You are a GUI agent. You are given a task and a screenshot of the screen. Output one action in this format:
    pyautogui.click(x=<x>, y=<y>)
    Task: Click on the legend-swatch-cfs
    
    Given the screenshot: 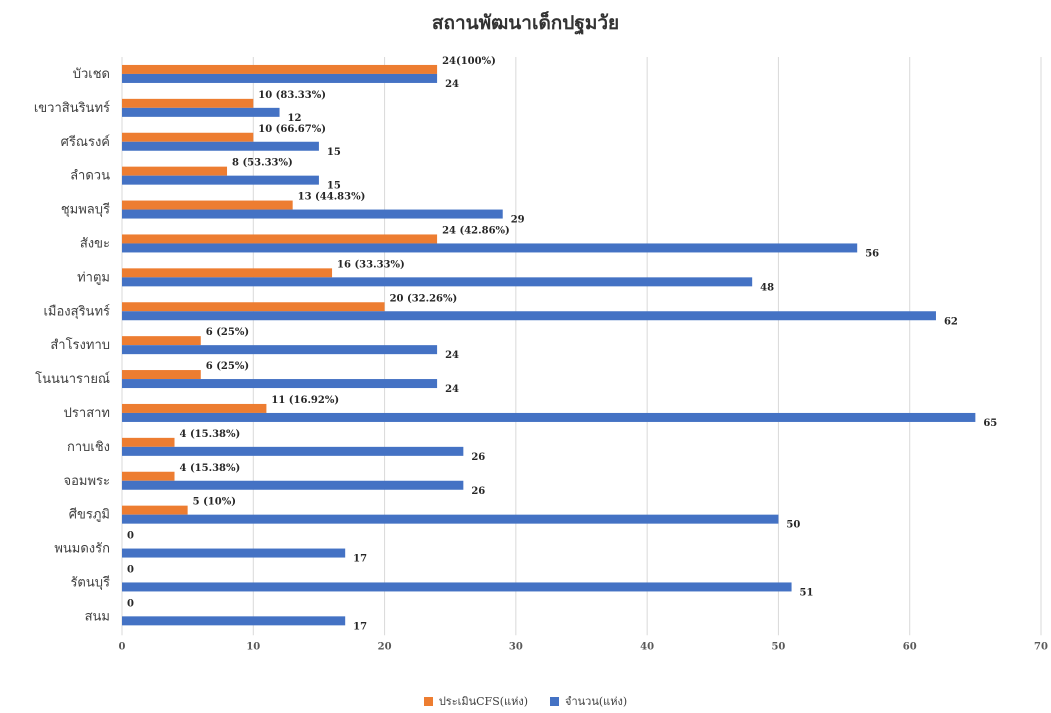 What is the action you would take?
    pyautogui.click(x=428, y=701)
    